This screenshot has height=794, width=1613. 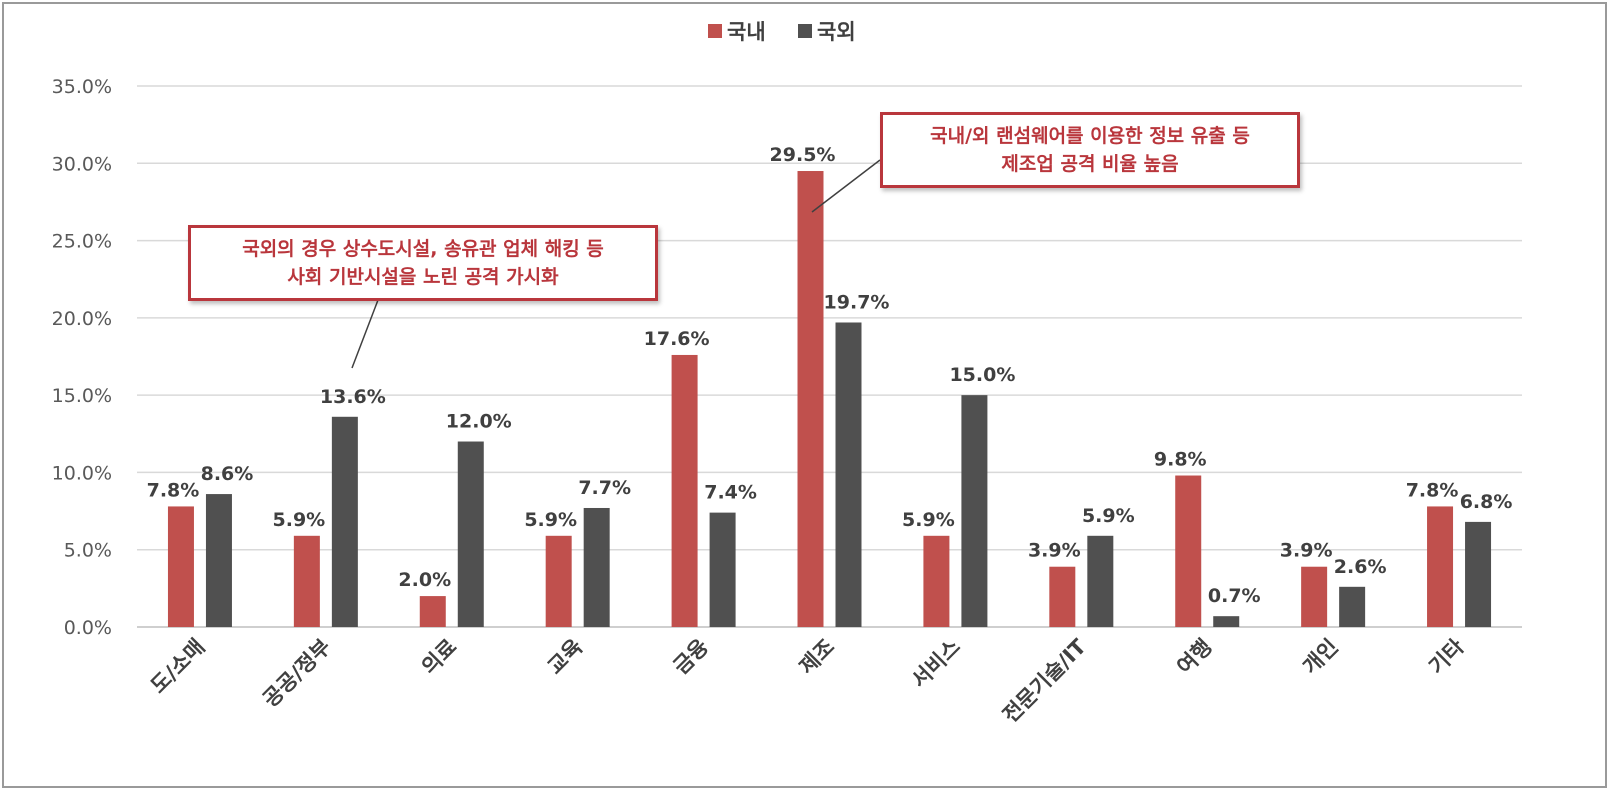 I want to click on y-tick-label: 5.0%, so click(x=88, y=551).